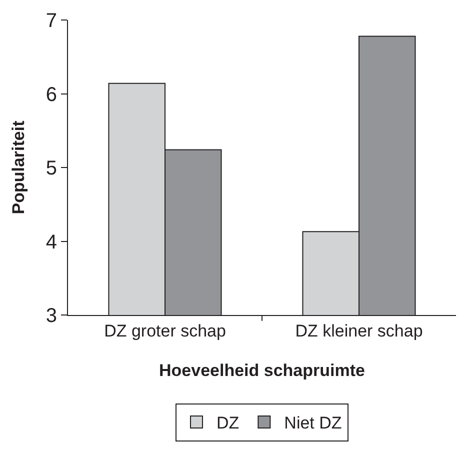 Image resolution: width=476 pixels, height=454 pixels. What do you see at coordinates (313, 423) in the screenshot?
I see `legend-label: Niet DZ` at bounding box center [313, 423].